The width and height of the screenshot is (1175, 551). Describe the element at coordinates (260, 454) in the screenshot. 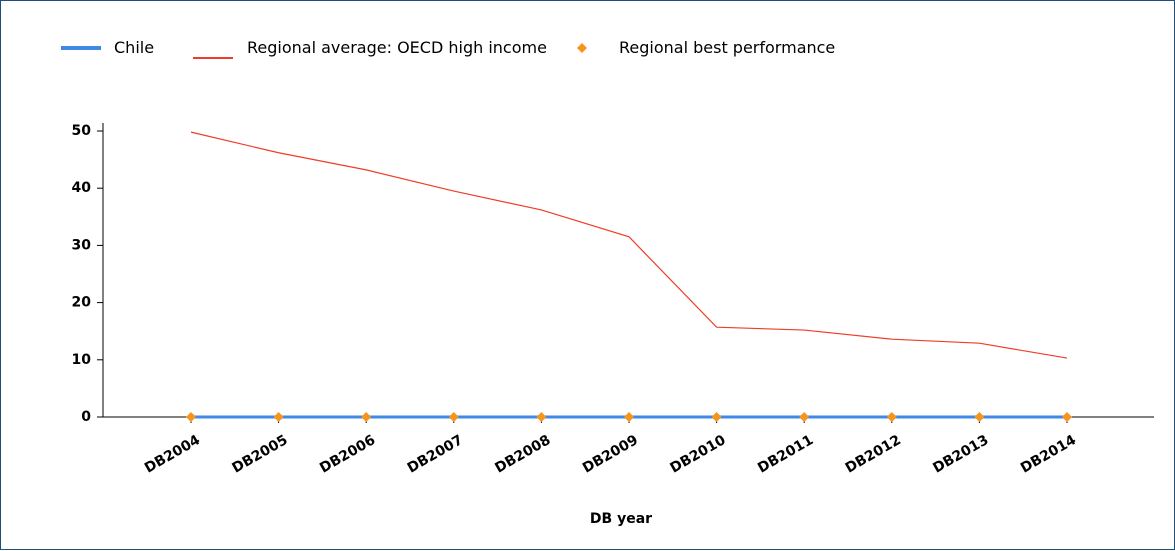

I see `x-tick-label: DB2005` at that location.